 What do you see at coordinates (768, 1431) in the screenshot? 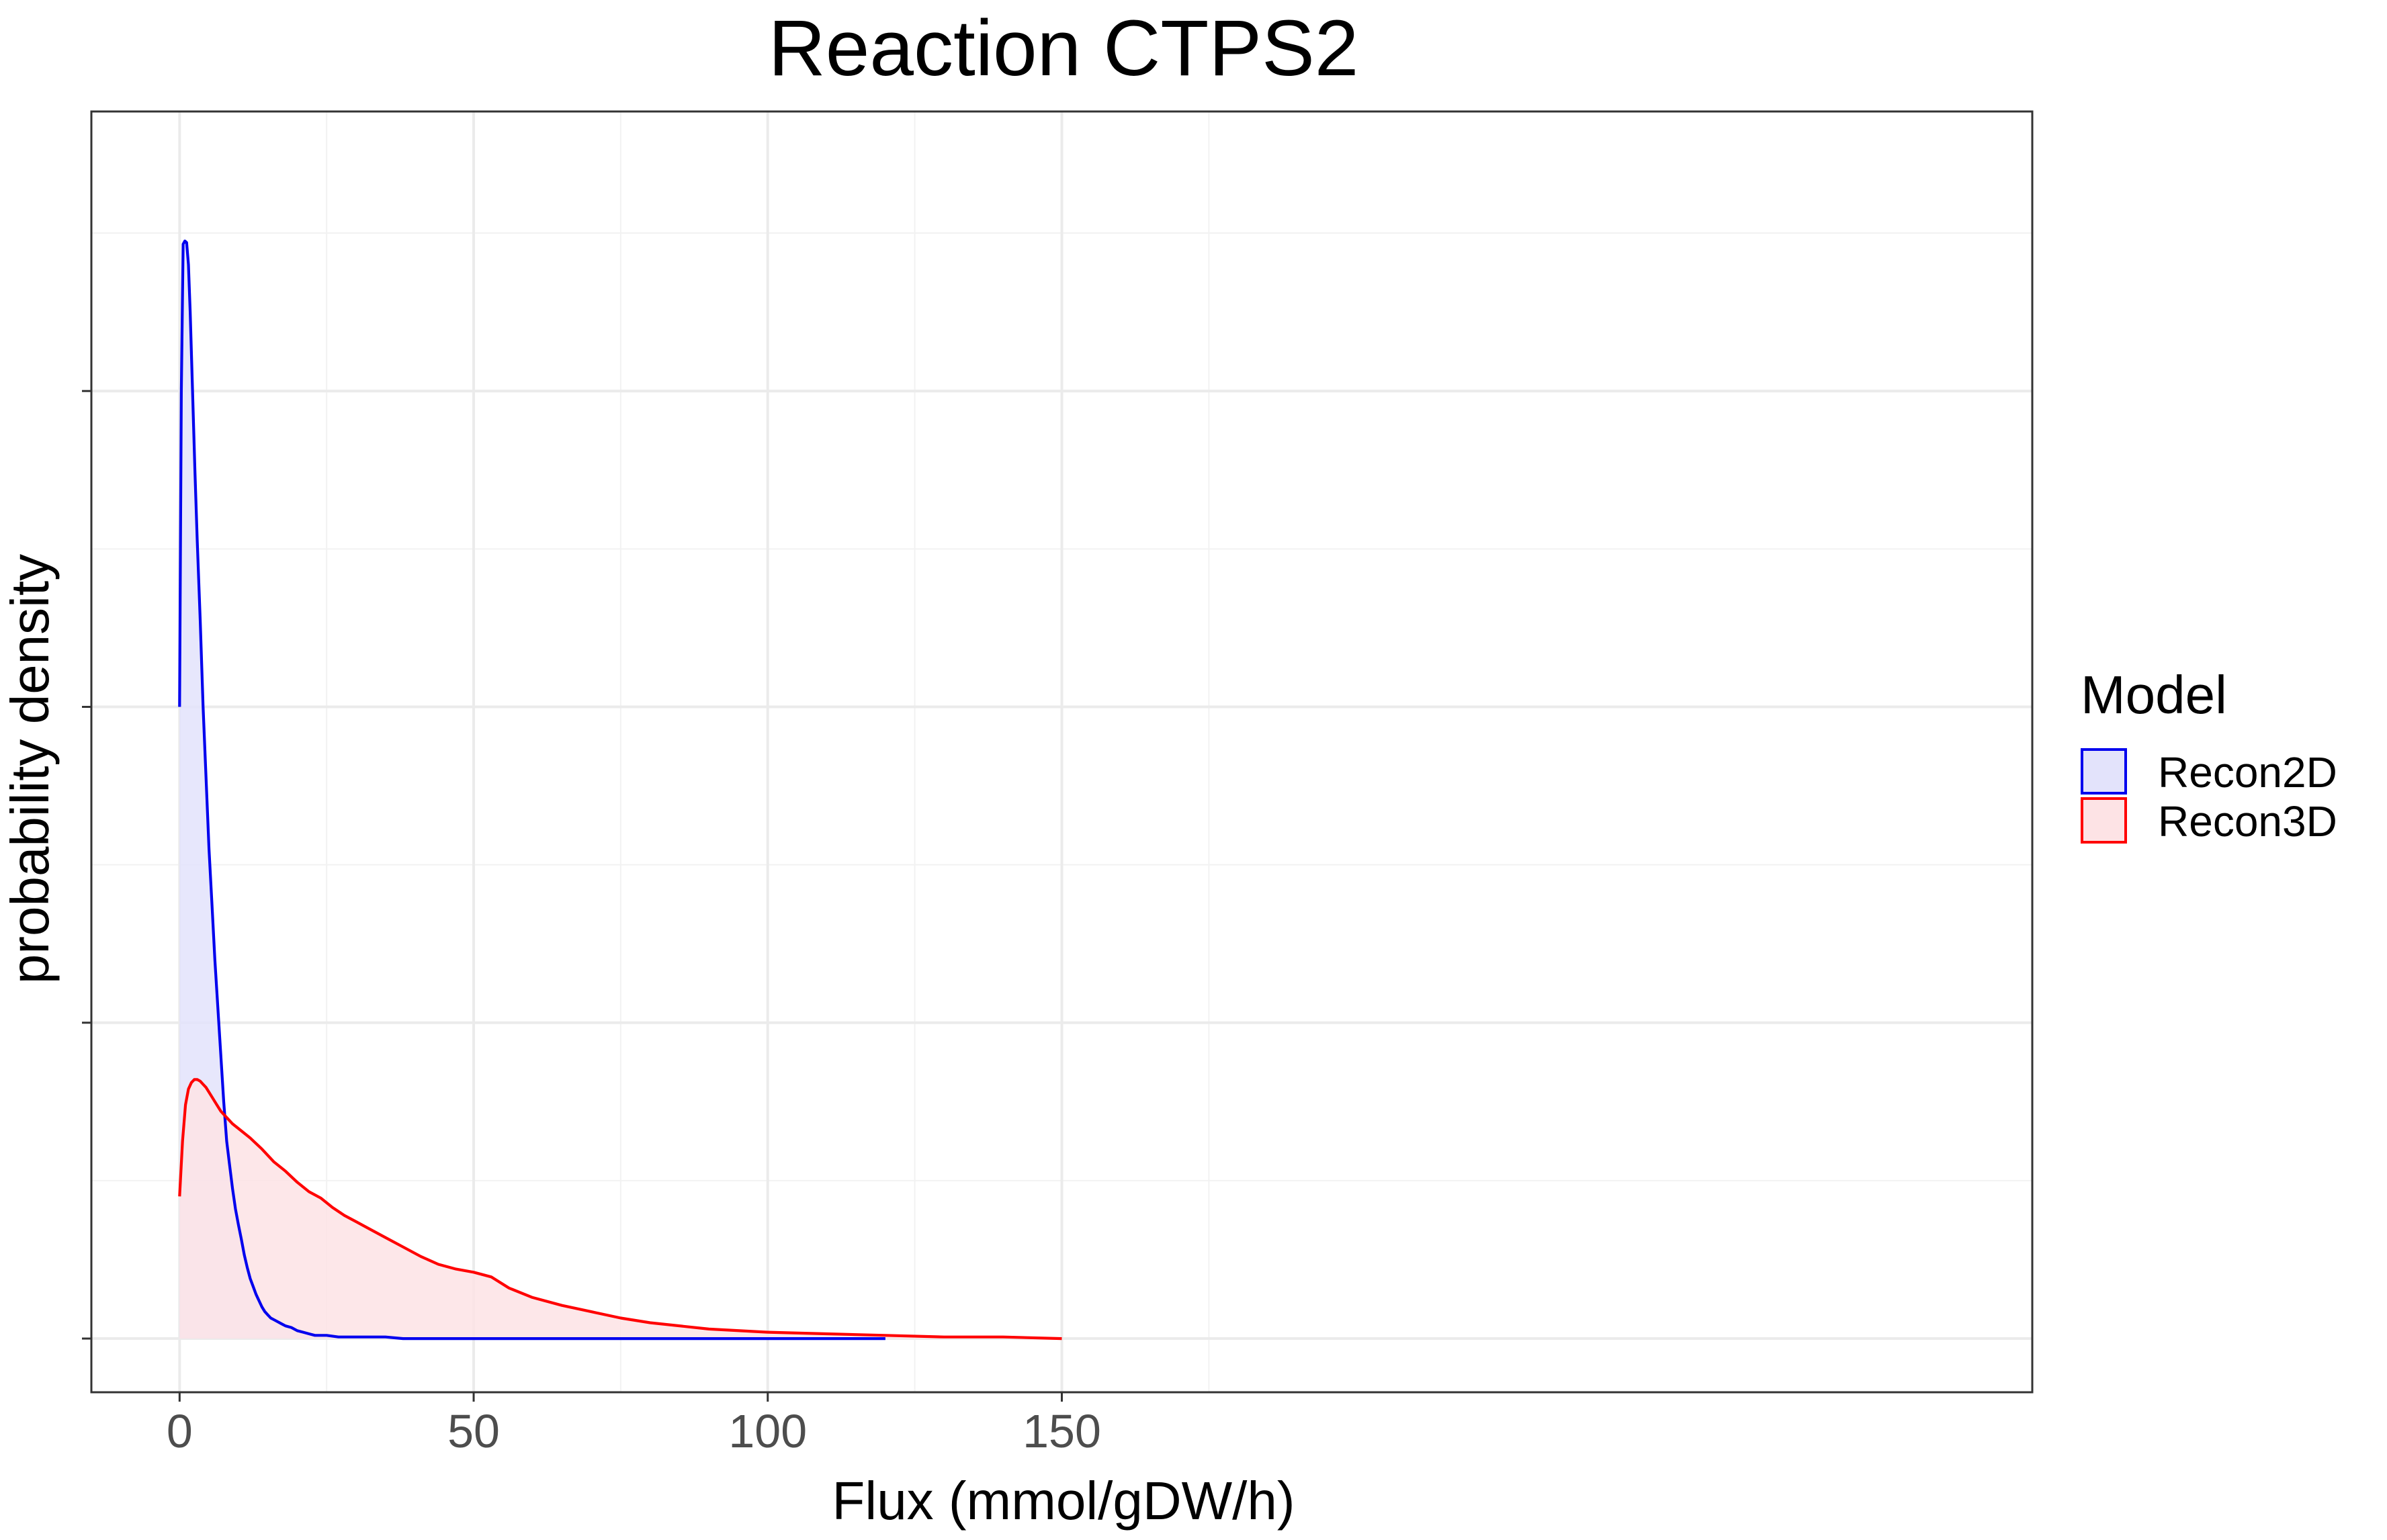
I see `x-tick-label: 100` at bounding box center [768, 1431].